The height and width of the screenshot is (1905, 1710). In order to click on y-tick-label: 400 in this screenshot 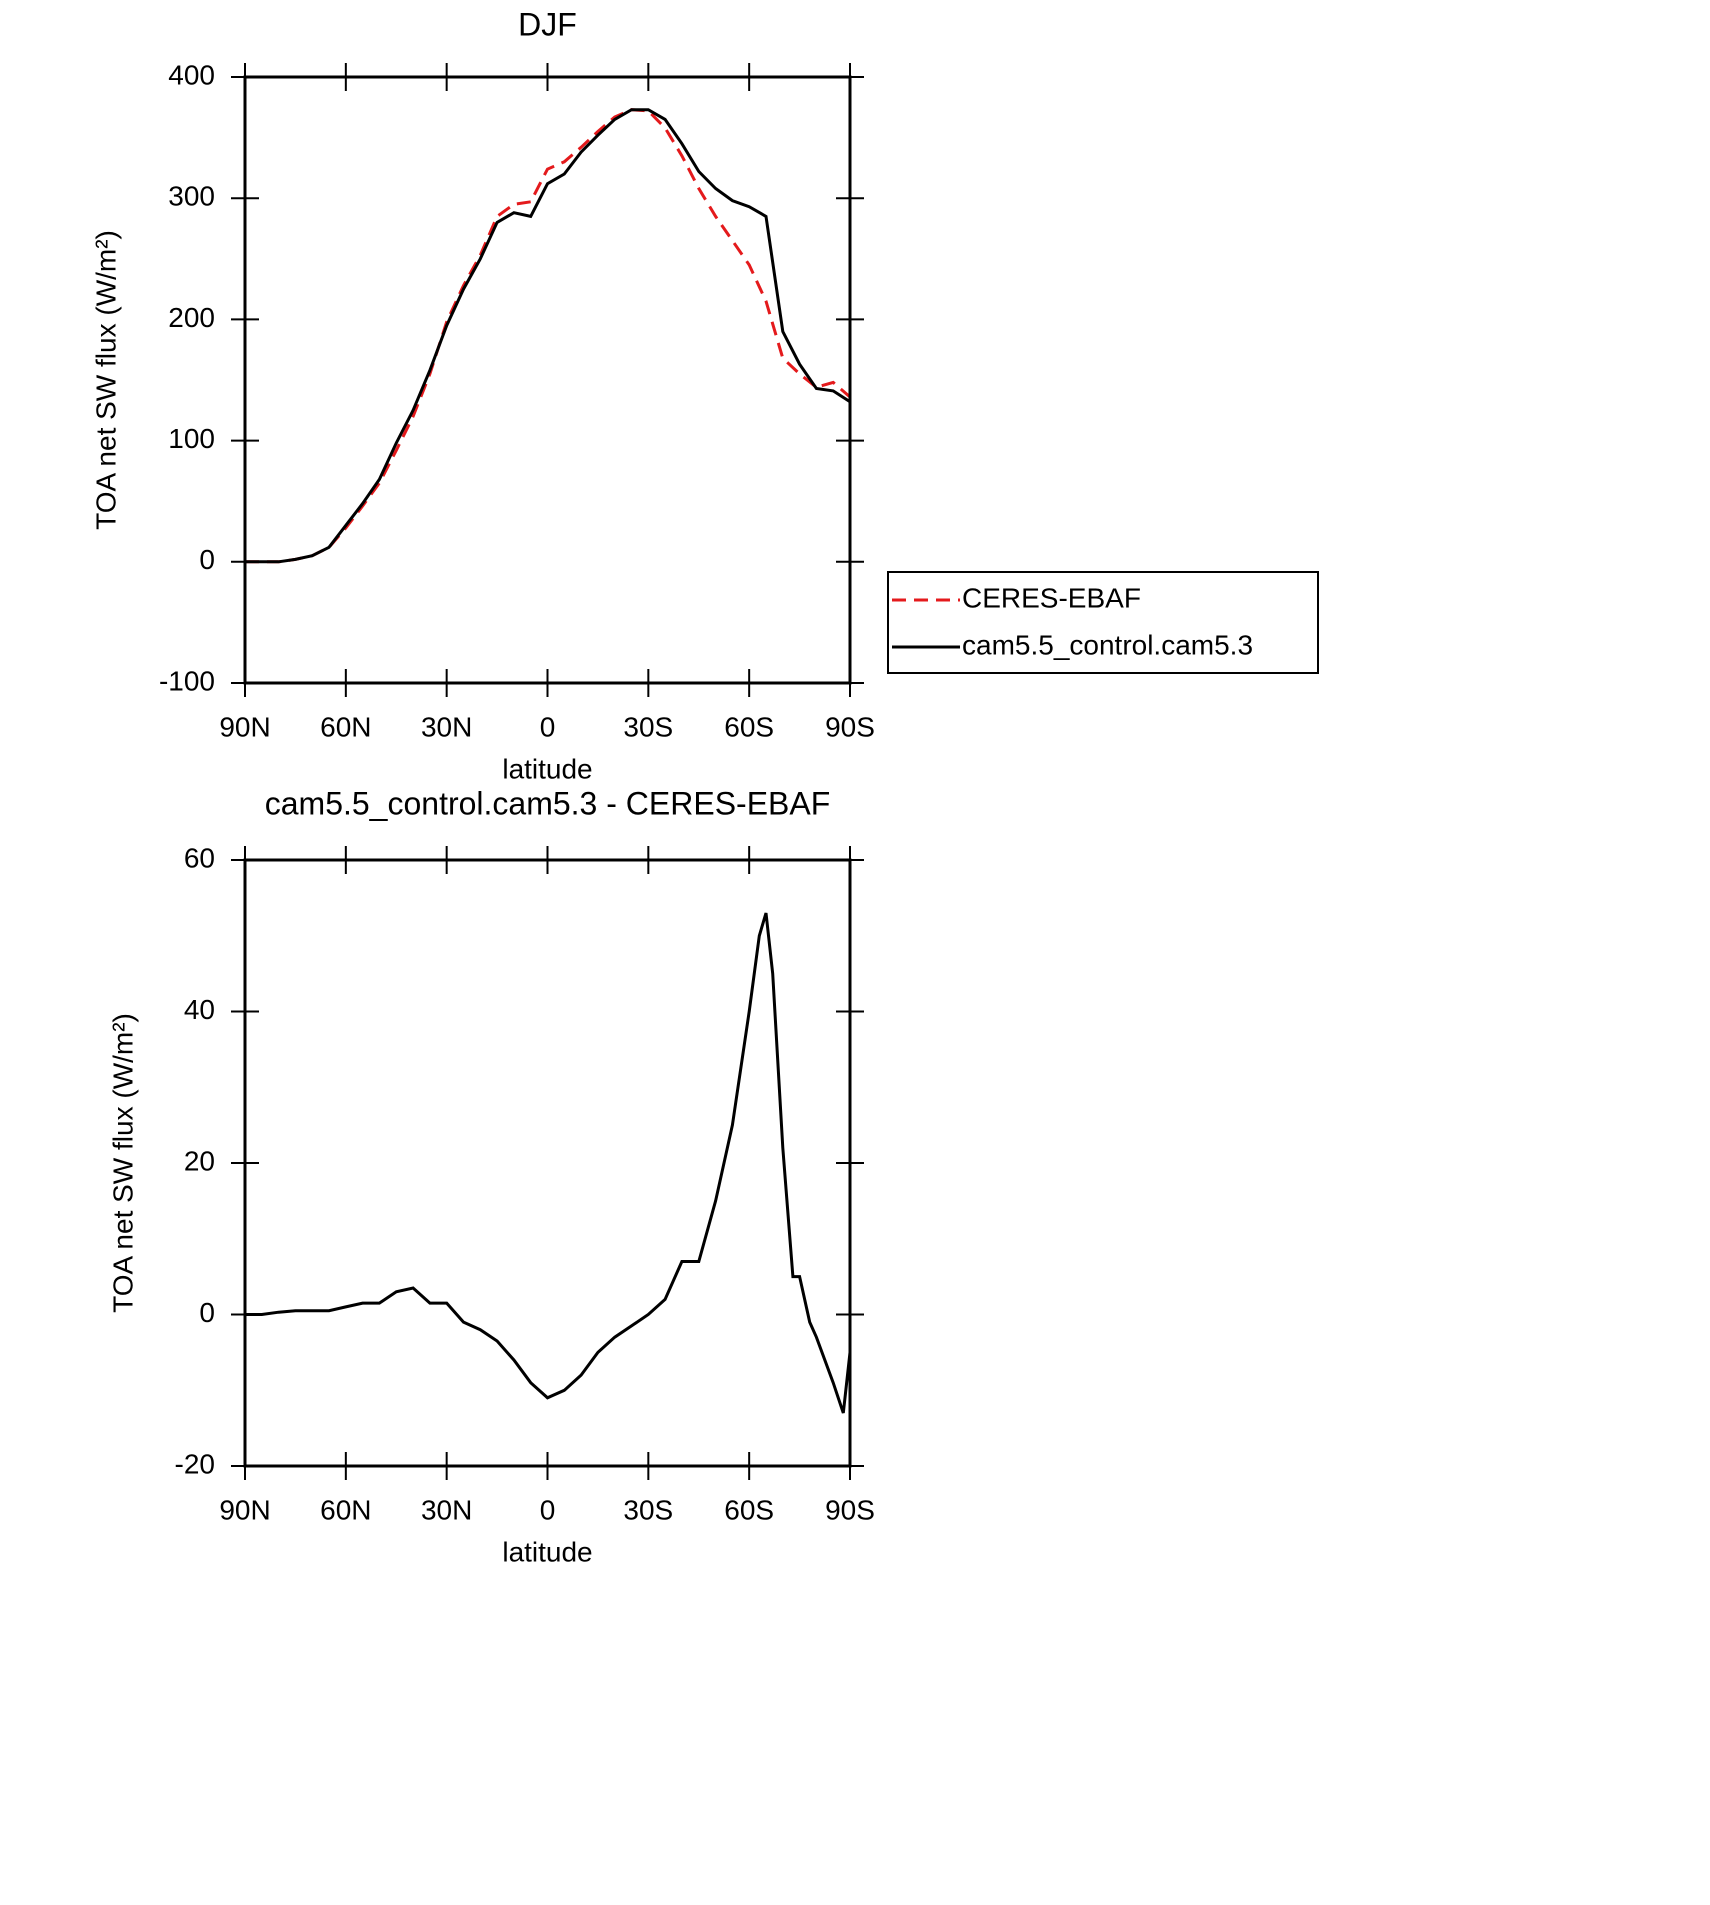, I will do `click(191, 74)`.